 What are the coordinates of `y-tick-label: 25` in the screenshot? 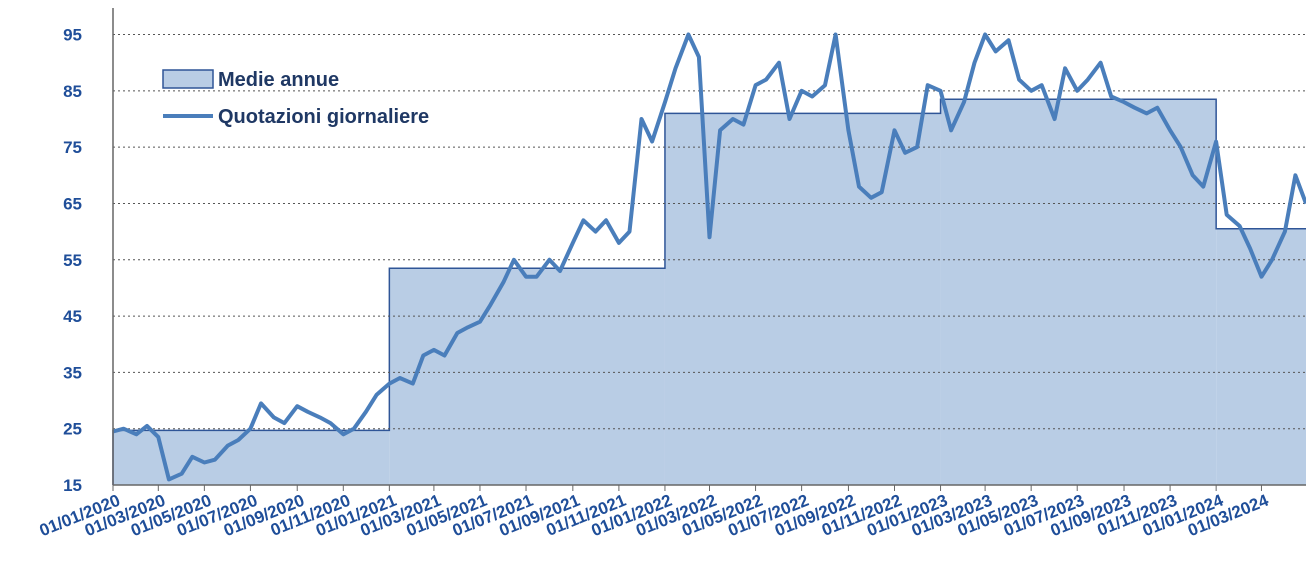 It's located at (72, 429).